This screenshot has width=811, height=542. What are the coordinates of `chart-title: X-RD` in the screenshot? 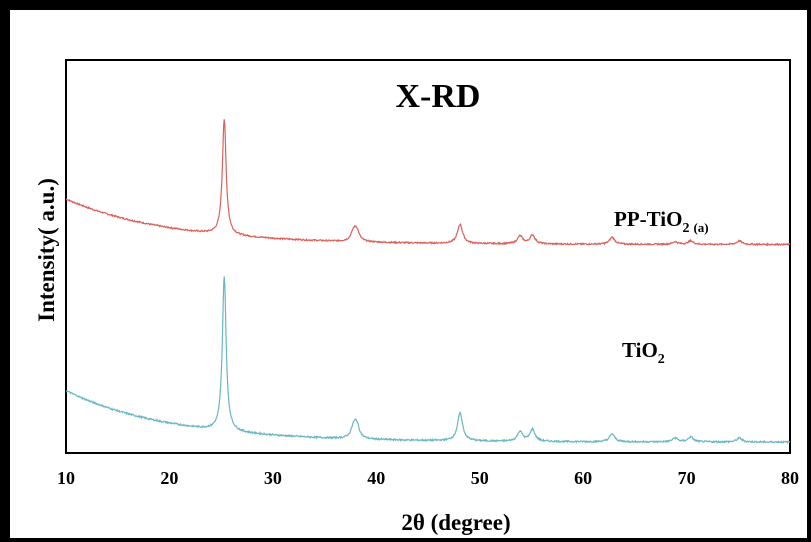 It's located at (438, 96).